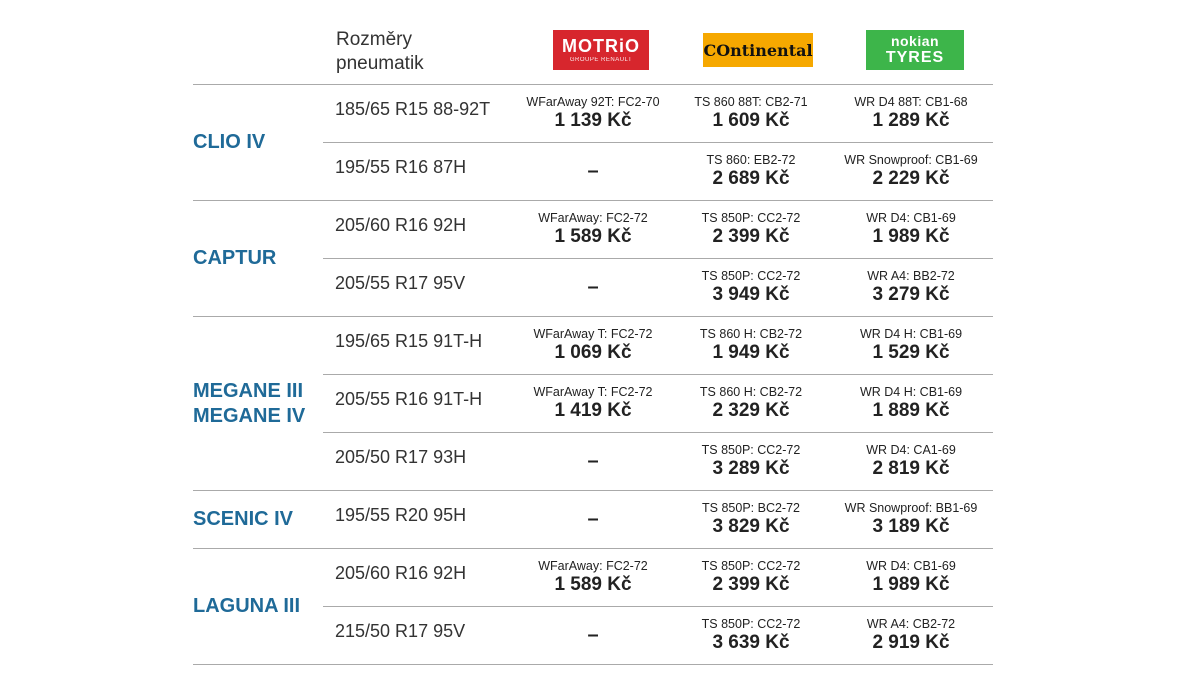 The height and width of the screenshot is (675, 1200). I want to click on tire-size: 205/50 R17 93H, so click(401, 457).